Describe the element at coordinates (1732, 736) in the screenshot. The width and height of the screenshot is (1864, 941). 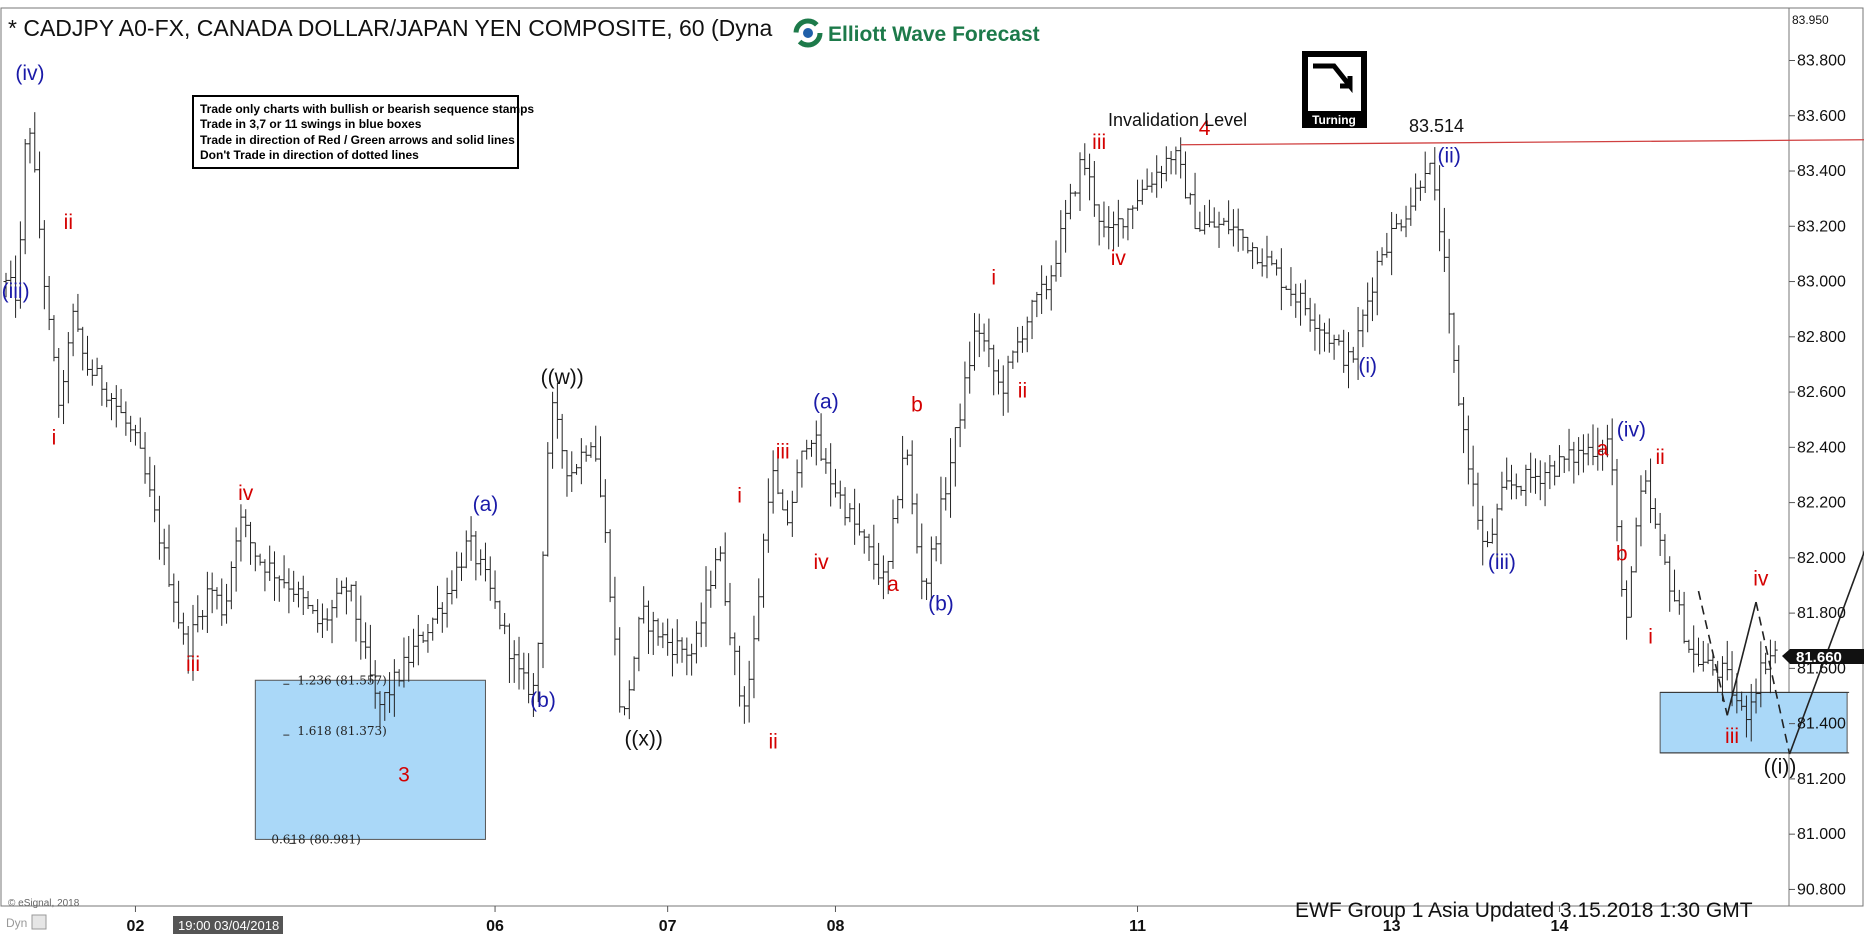
I see `wave-label: iii` at that location.